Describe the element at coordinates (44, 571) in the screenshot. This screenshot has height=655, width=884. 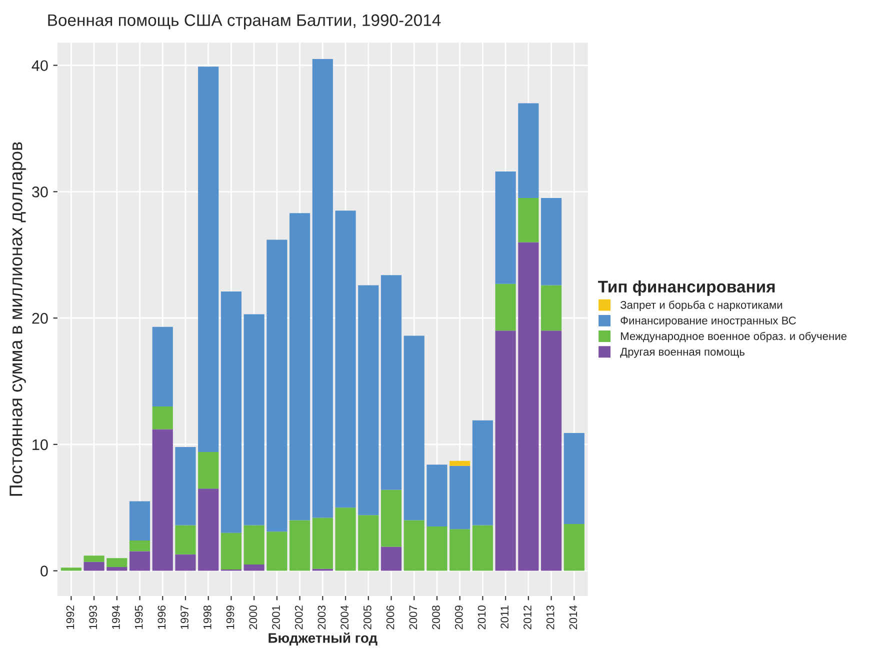
I see `y-tick-label: 0` at that location.